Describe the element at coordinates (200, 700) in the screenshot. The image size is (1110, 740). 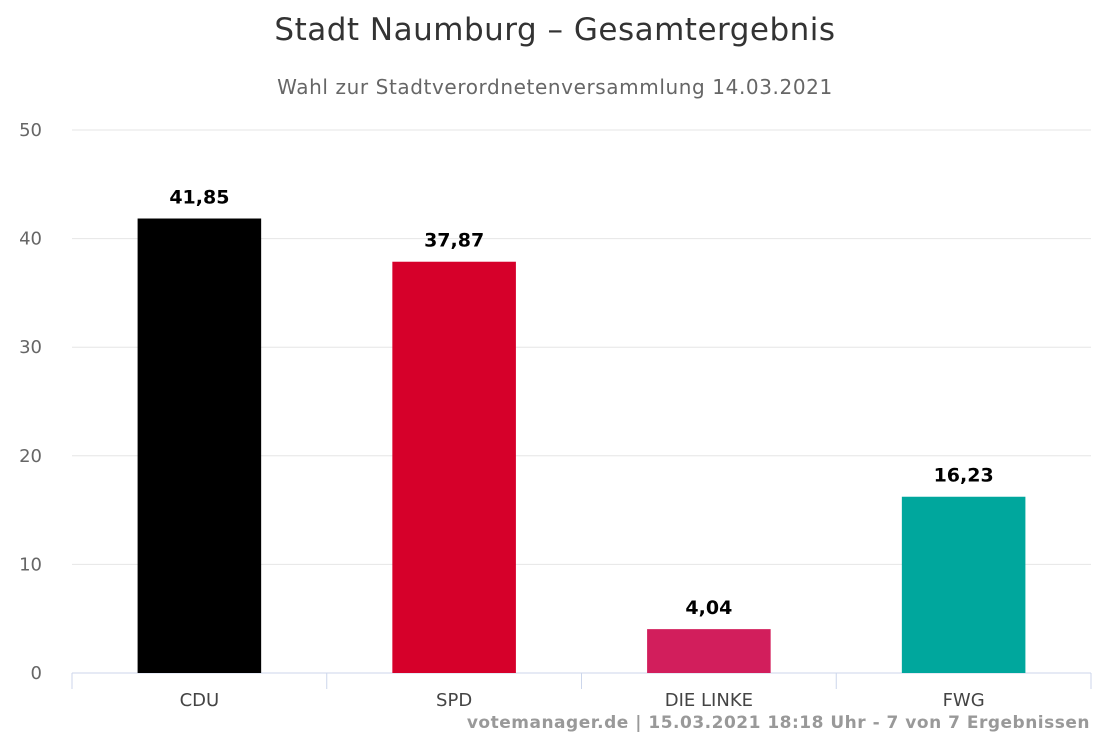
I see `x-tick-label: CDU` at that location.